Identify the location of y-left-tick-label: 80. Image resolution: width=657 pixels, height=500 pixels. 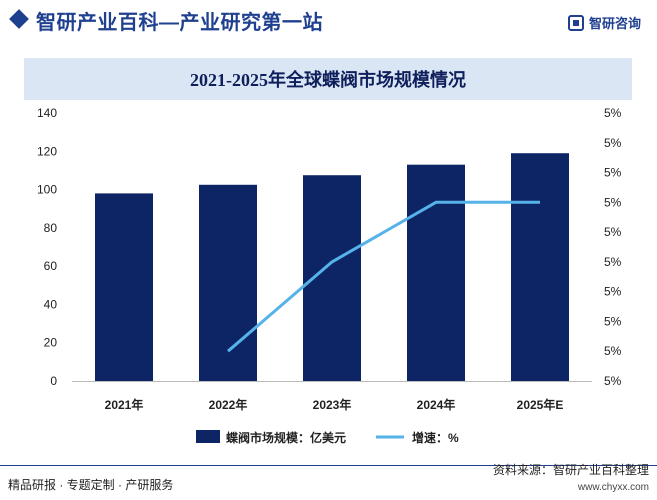
(51, 228).